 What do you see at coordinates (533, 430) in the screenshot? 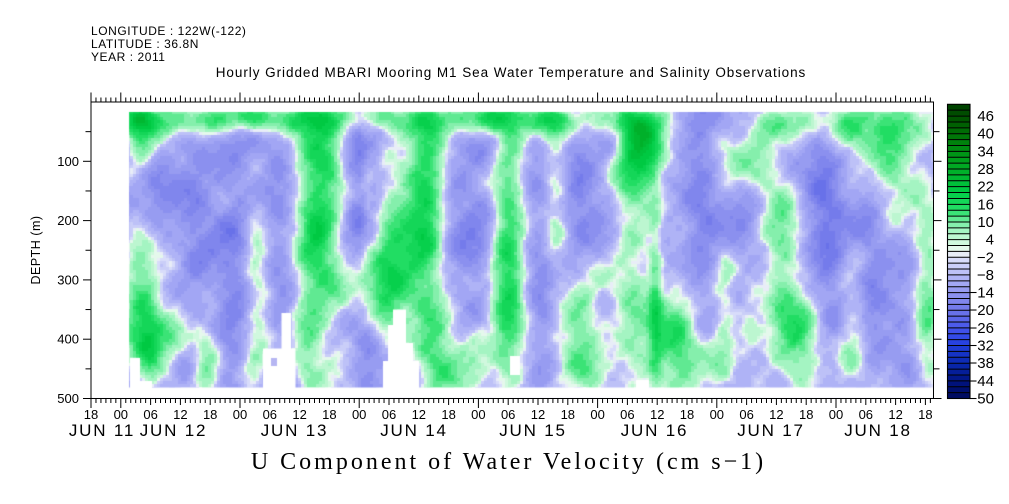
I see `svg-text: JUN 15` at bounding box center [533, 430].